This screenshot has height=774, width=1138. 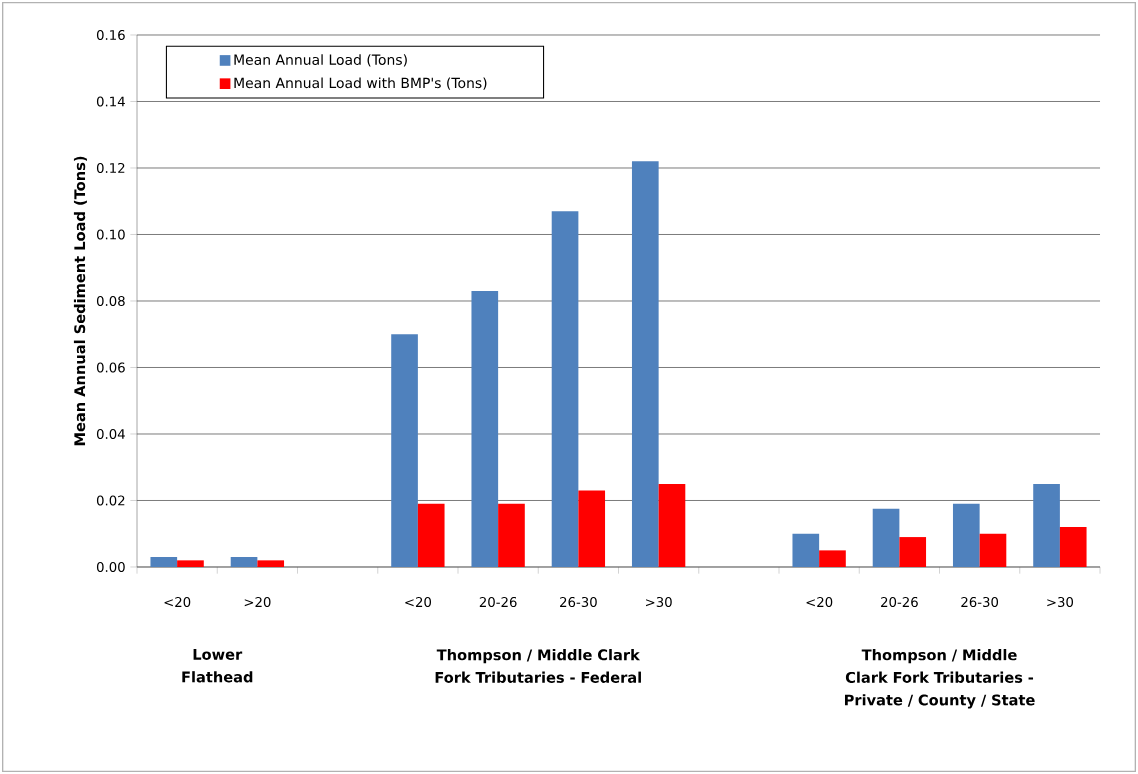 What do you see at coordinates (939, 679) in the screenshot?
I see `text: Thompson / Middle Clark Fork Tributaries - Private / County / State` at bounding box center [939, 679].